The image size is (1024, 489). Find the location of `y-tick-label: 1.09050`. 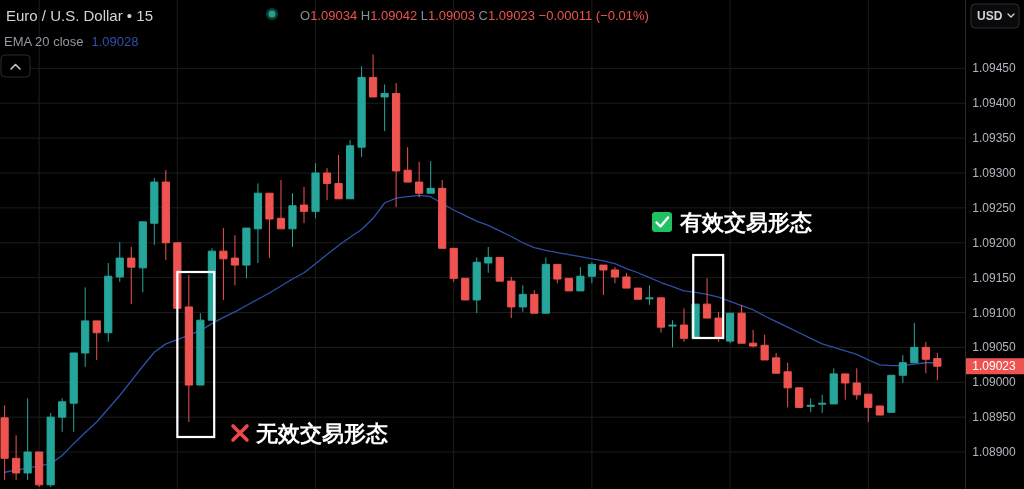

y-tick-label: 1.09050 is located at coordinates (994, 347).